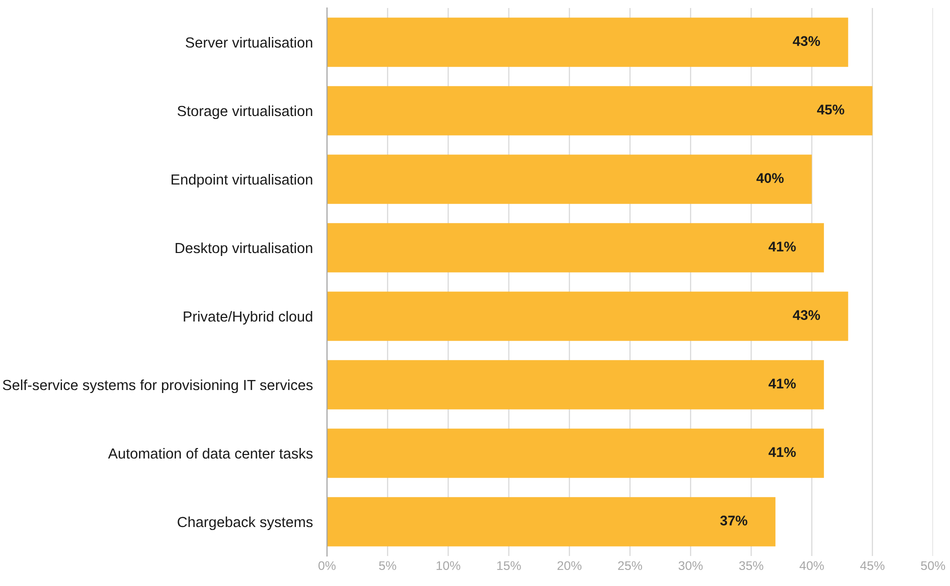  What do you see at coordinates (249, 42) in the screenshot?
I see `y-tick-label: Server virtualisation` at bounding box center [249, 42].